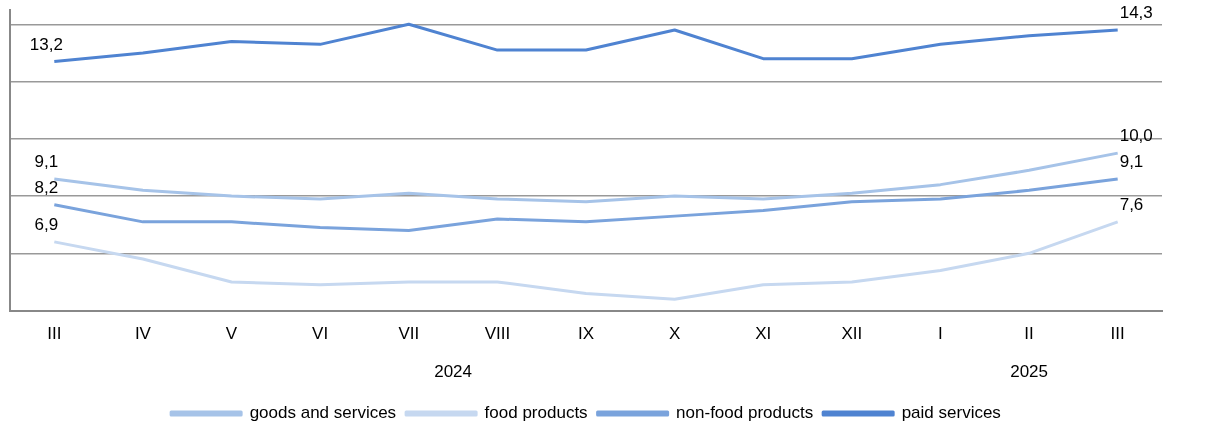 The width and height of the screenshot is (1222, 432). Describe the element at coordinates (143, 334) in the screenshot. I see `x-tick-label: IV` at that location.